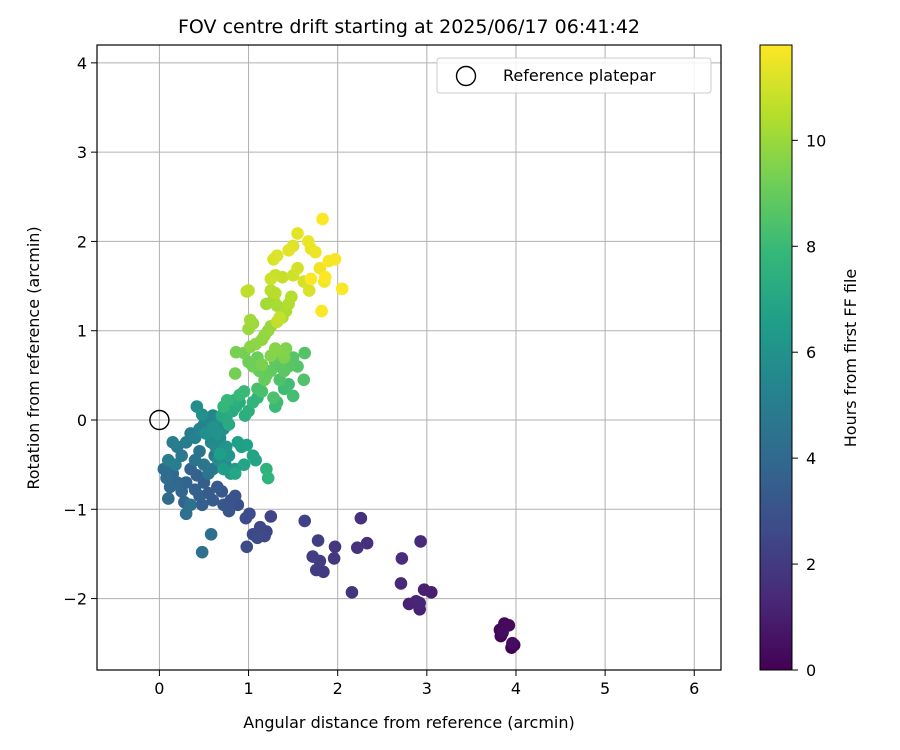 The width and height of the screenshot is (900, 750). What do you see at coordinates (579, 75) in the screenshot?
I see `legend-entry-label: Reference platepar` at bounding box center [579, 75].